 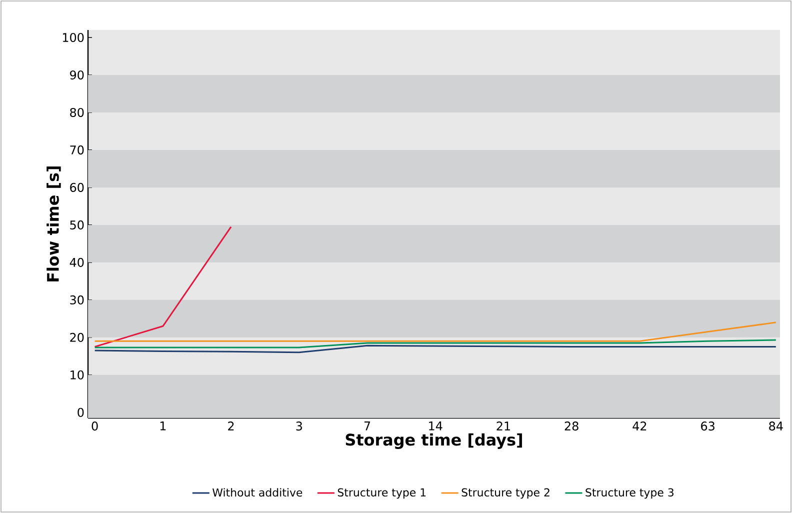 I want to click on y-tick-label: 100, so click(x=73, y=37).